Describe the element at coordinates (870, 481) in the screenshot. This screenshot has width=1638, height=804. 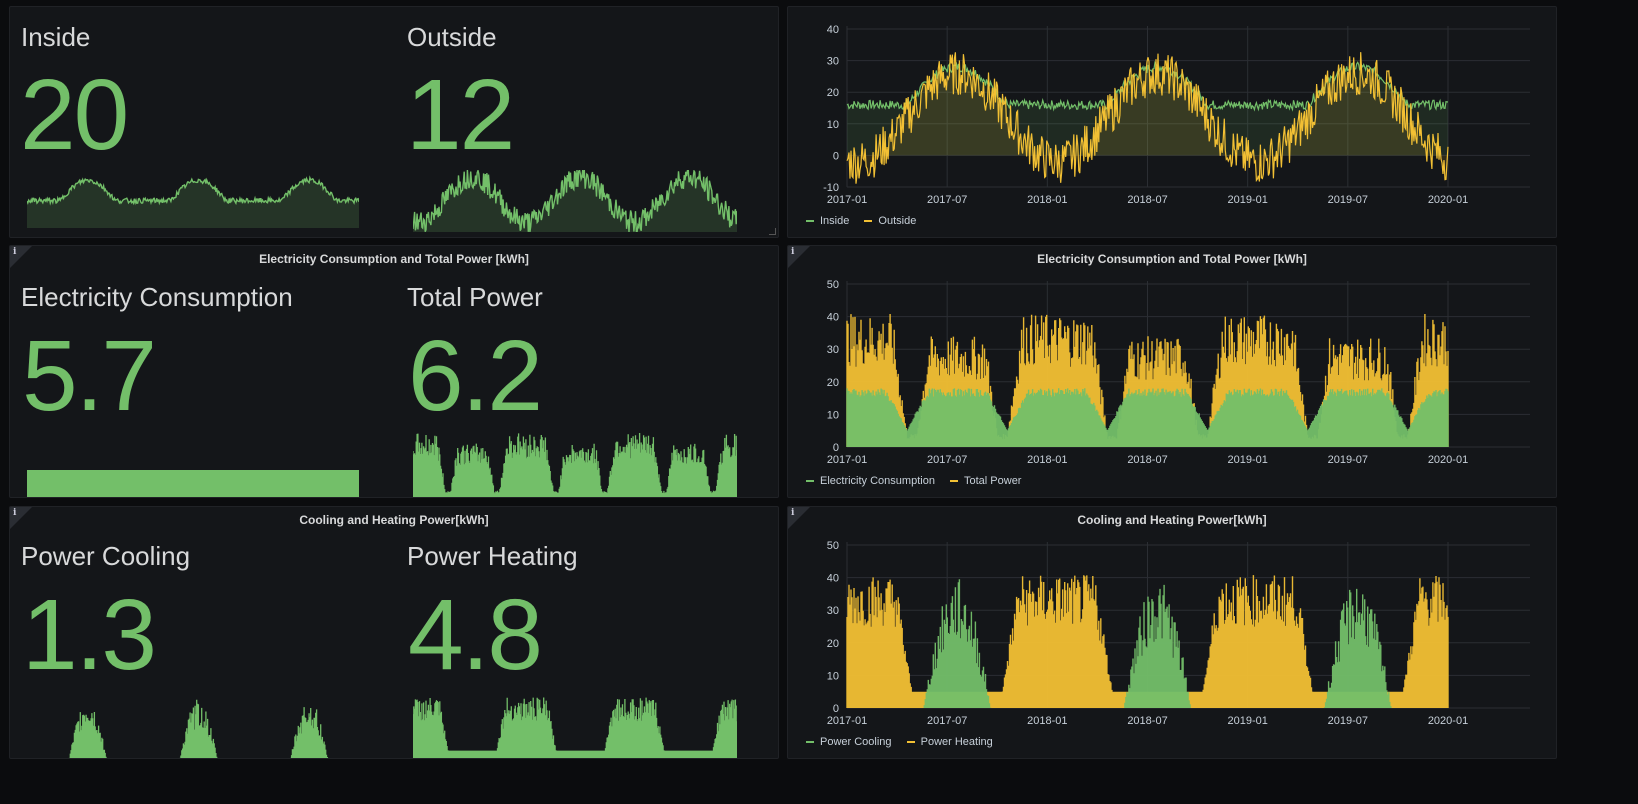
I see `legend-item-electricity: Electricity Consumption` at that location.